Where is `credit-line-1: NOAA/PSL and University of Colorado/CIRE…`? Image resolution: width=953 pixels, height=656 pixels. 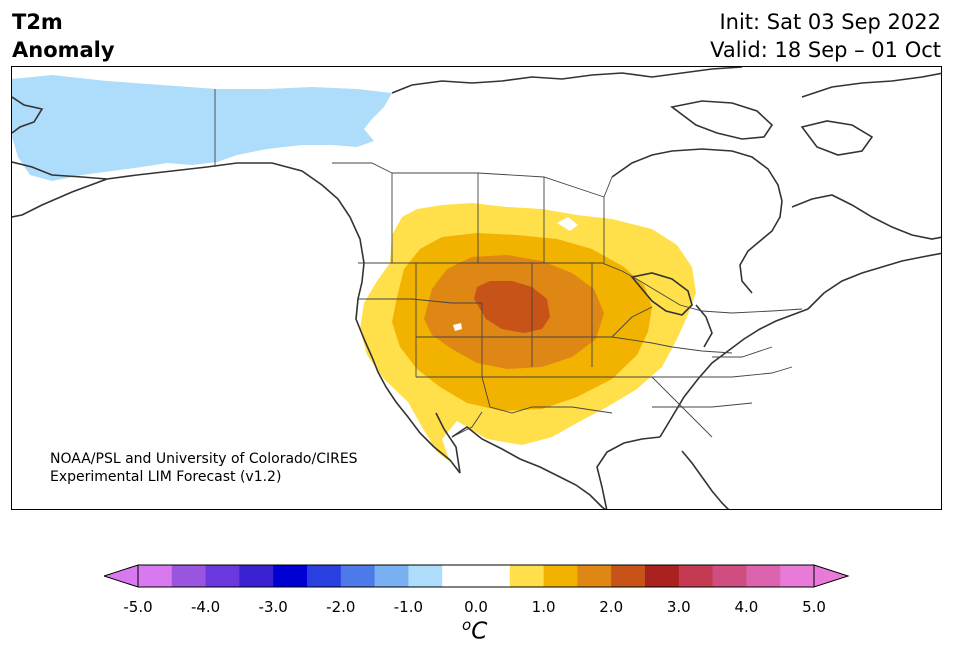
credit-line-1: NOAA/PSL and University of Colorado/CIRE… is located at coordinates (204, 459).